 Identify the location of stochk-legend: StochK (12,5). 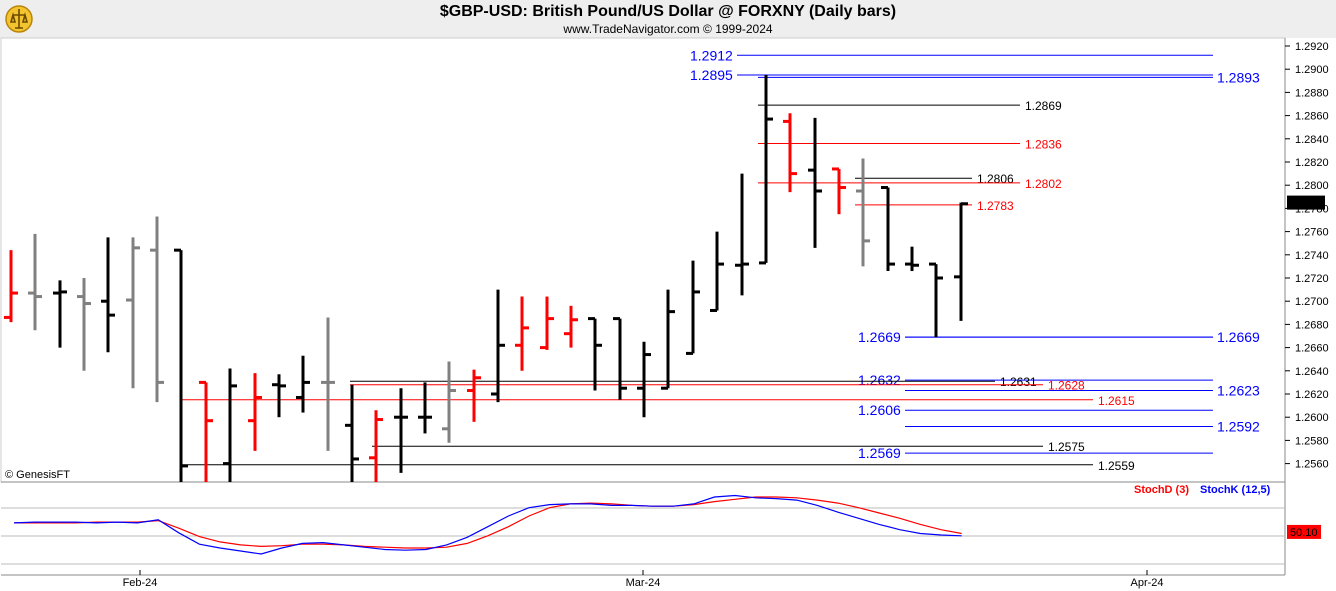
(1235, 490).